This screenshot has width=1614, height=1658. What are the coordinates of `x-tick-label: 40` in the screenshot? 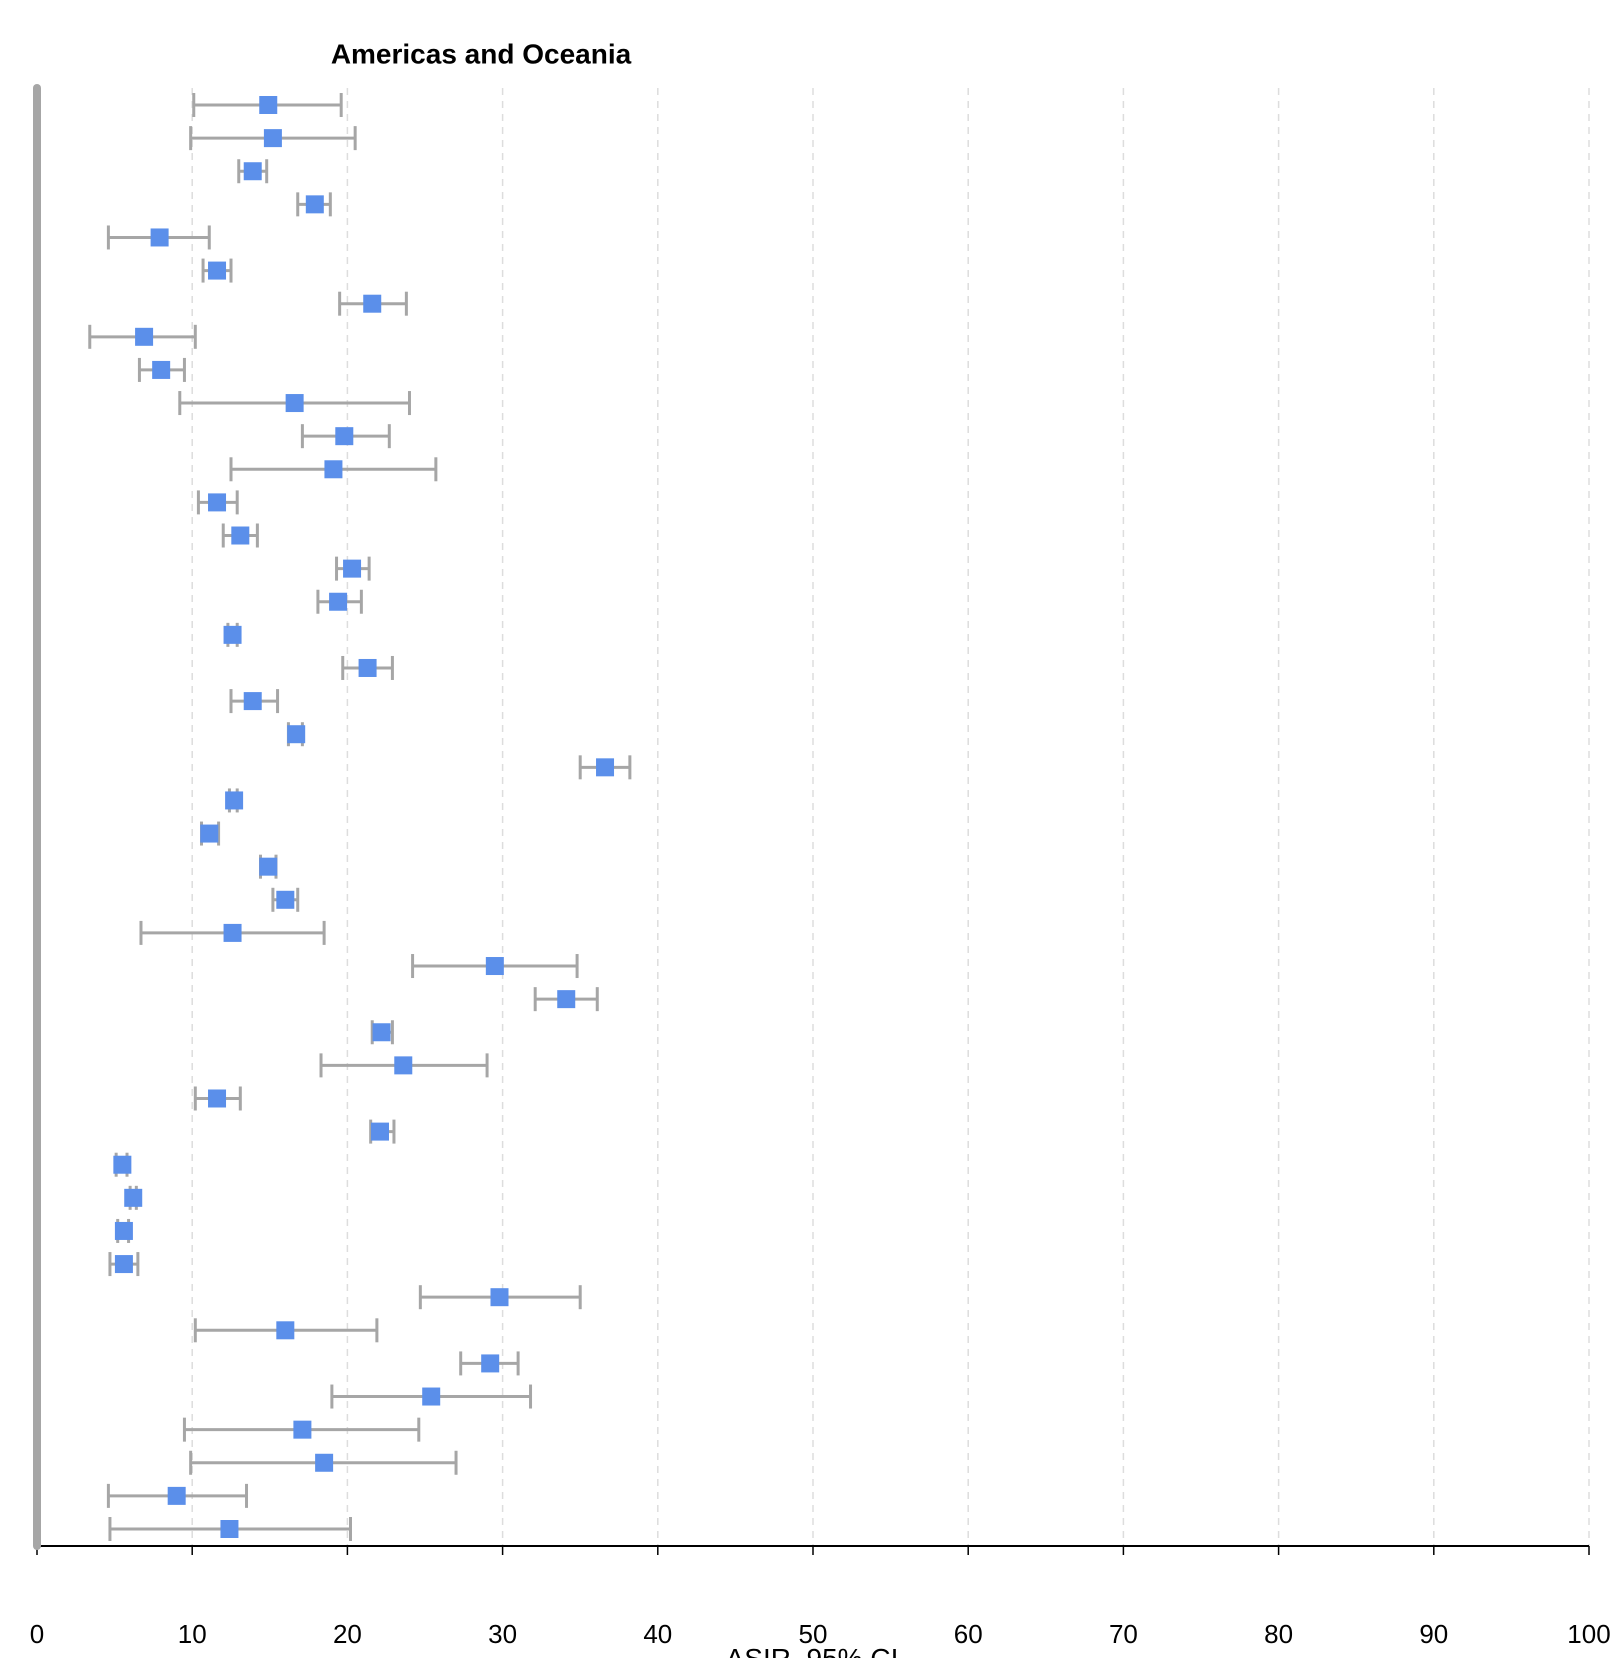 It's located at (657, 1634).